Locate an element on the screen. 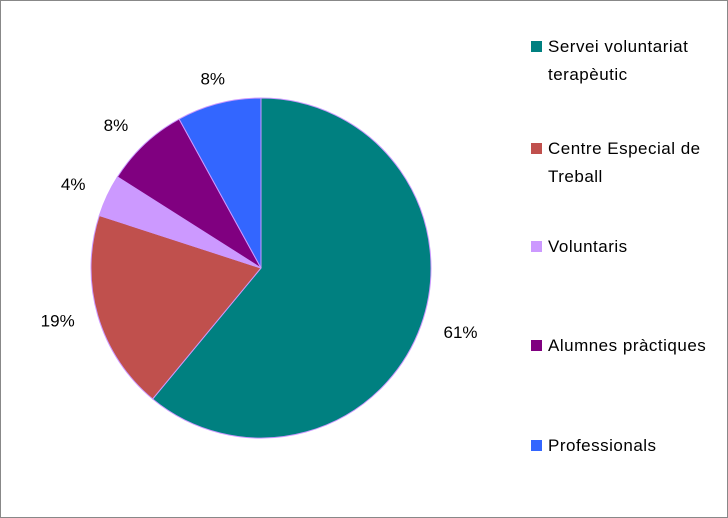 This screenshot has height=518, width=728. legend-entry: Alumnes pràctiques is located at coordinates (626, 346).